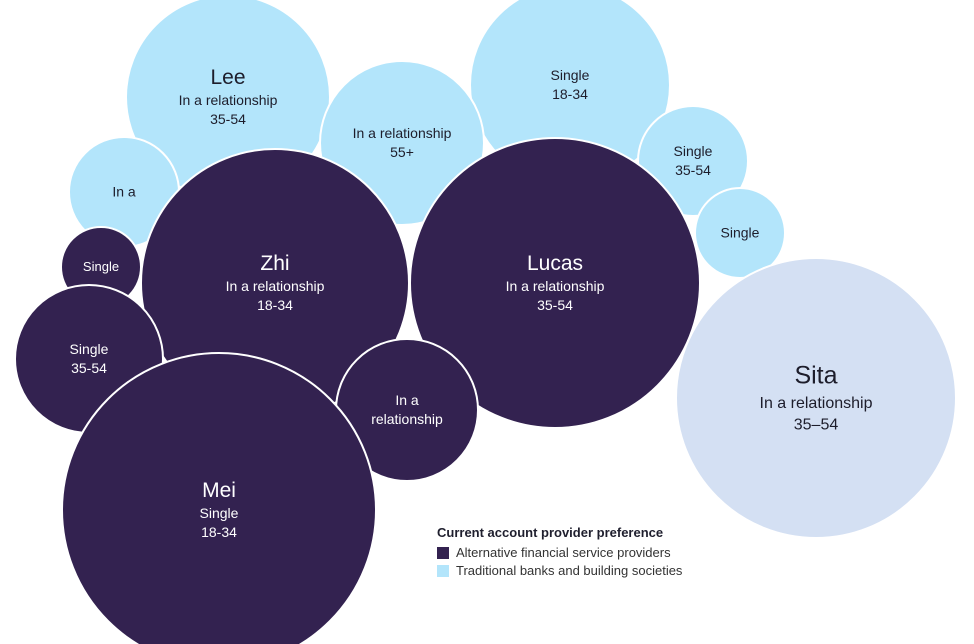 The image size is (974, 644). I want to click on bubble-line-in-a-relationship-mid-1: relationship, so click(407, 419).